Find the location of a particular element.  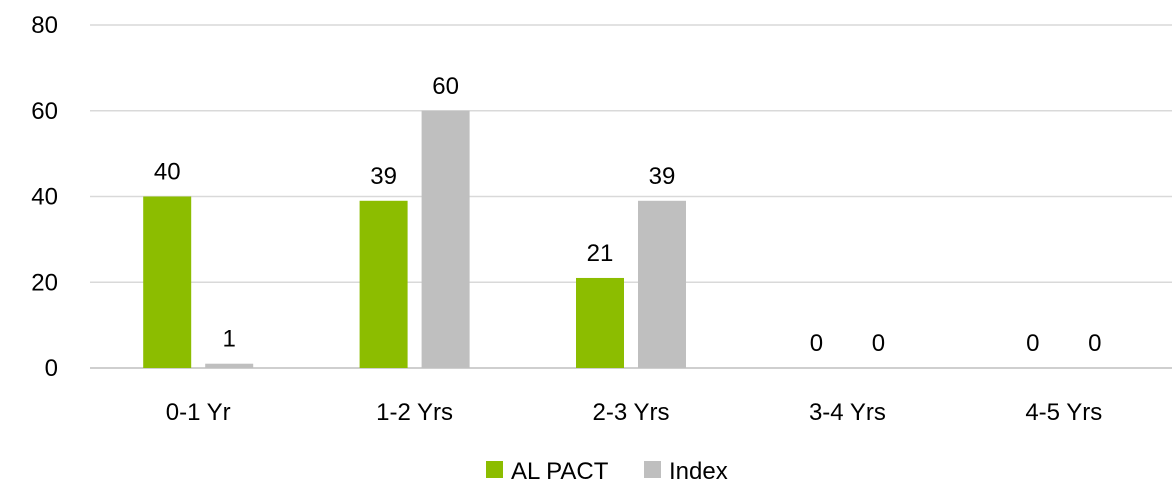

y-tick-label: 40 is located at coordinates (44, 197).